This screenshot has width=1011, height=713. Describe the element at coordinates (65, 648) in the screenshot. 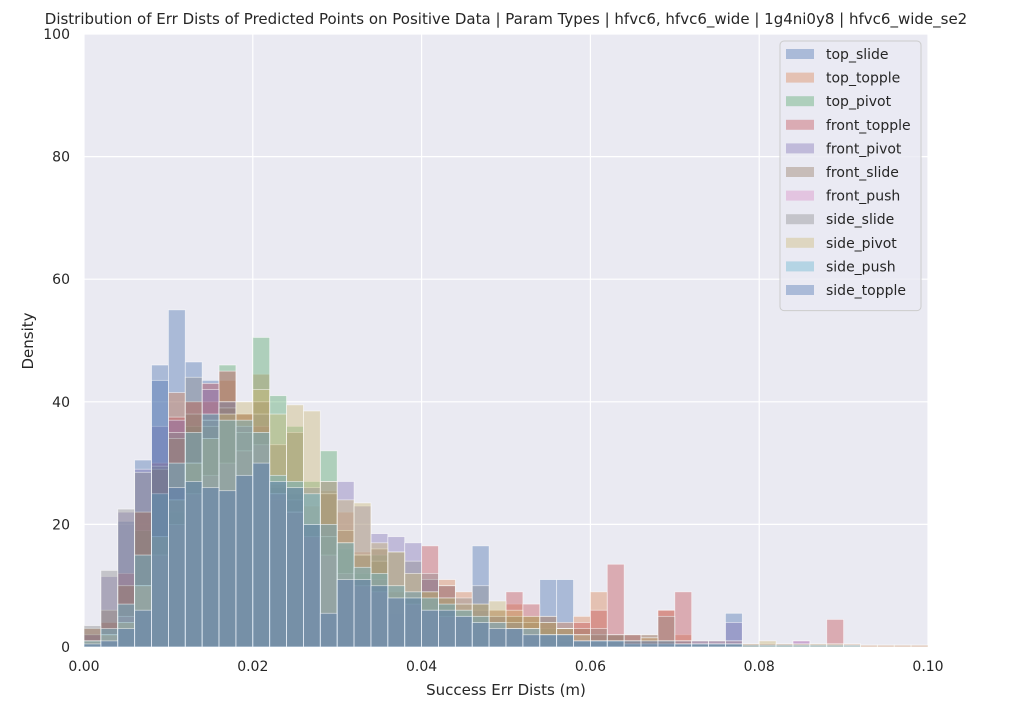

I see `y-tick-label: 0` at that location.